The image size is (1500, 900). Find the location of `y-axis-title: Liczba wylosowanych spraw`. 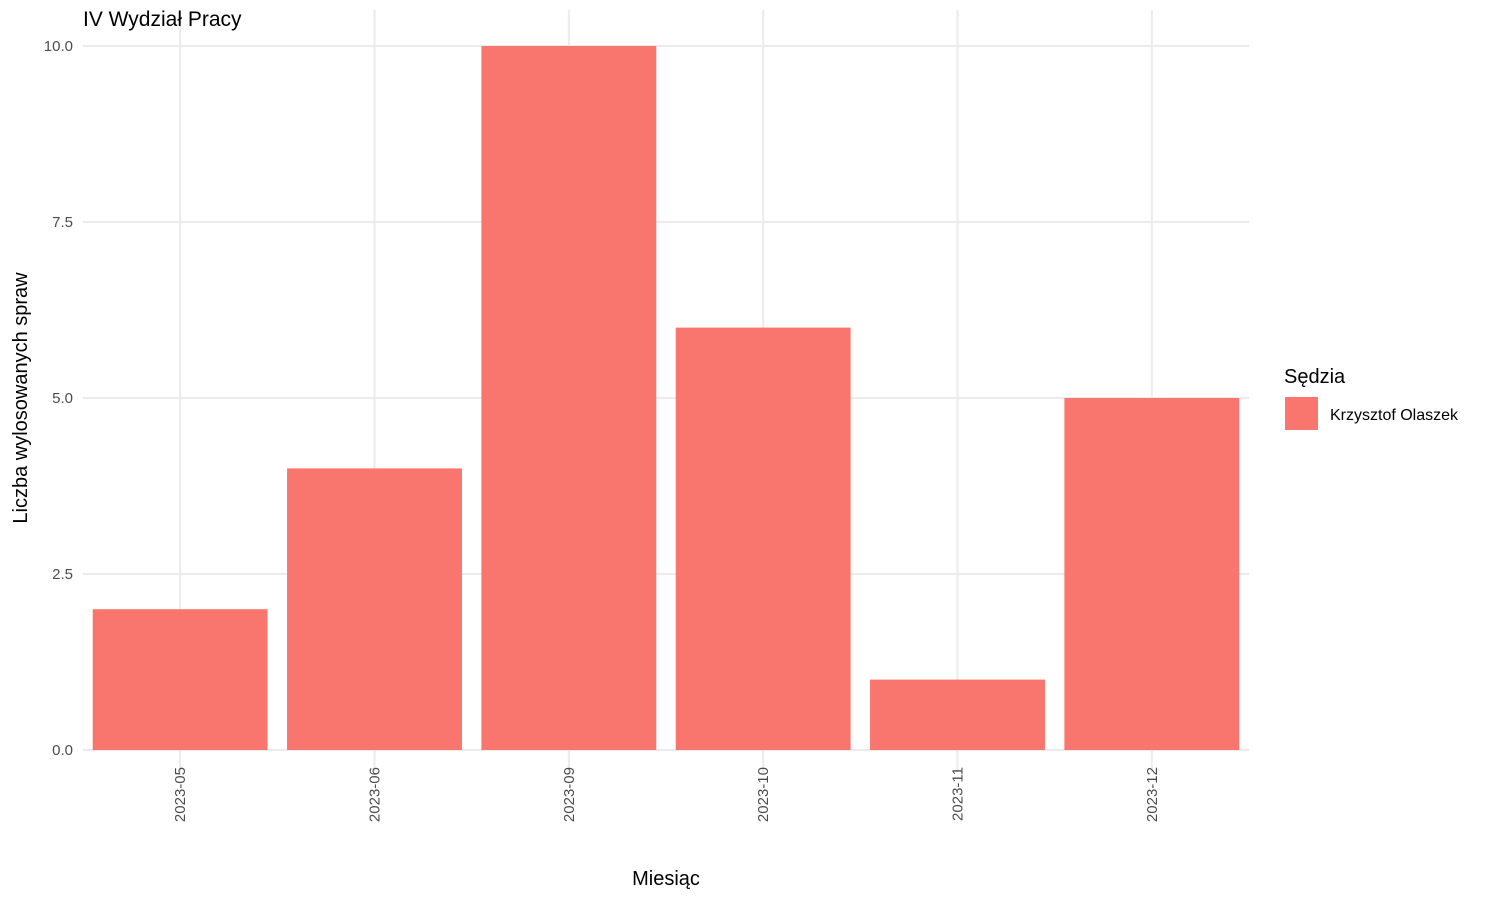

y-axis-title: Liczba wylosowanych spraw is located at coordinates (21, 398).